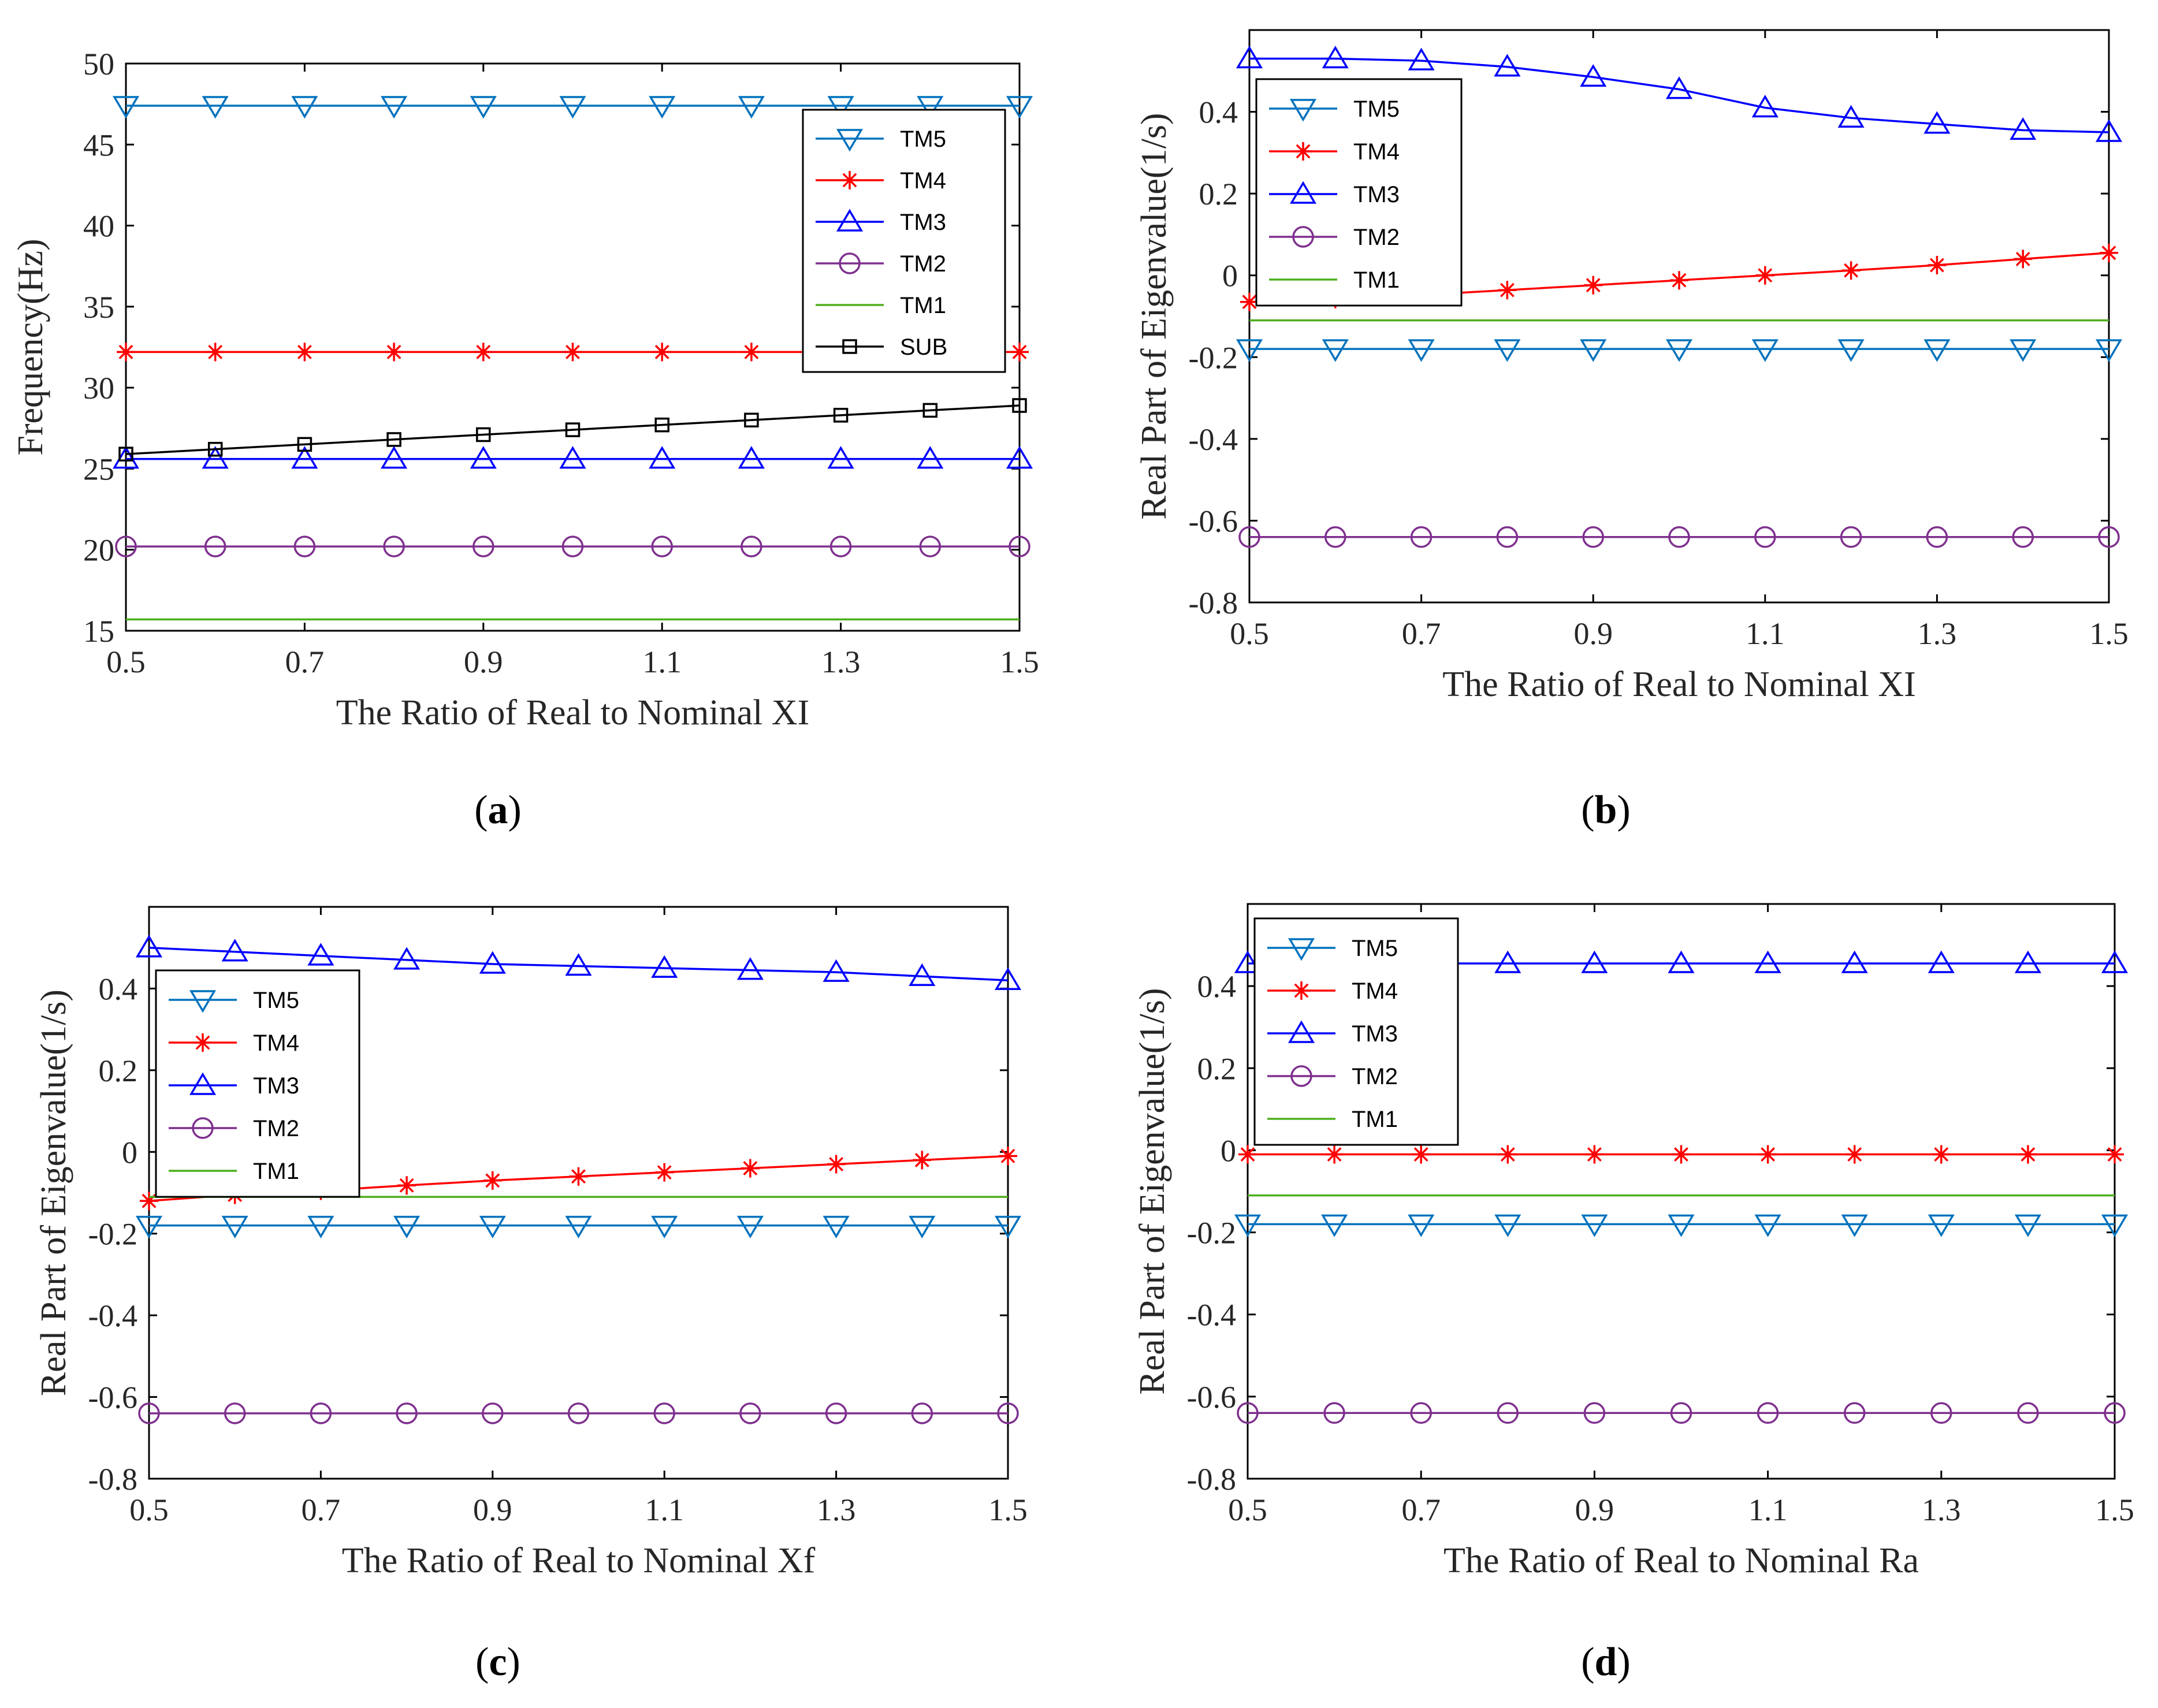 Image resolution: width=2158 pixels, height=1708 pixels. What do you see at coordinates (1606, 810) in the screenshot?
I see `caption-letter: b` at bounding box center [1606, 810].